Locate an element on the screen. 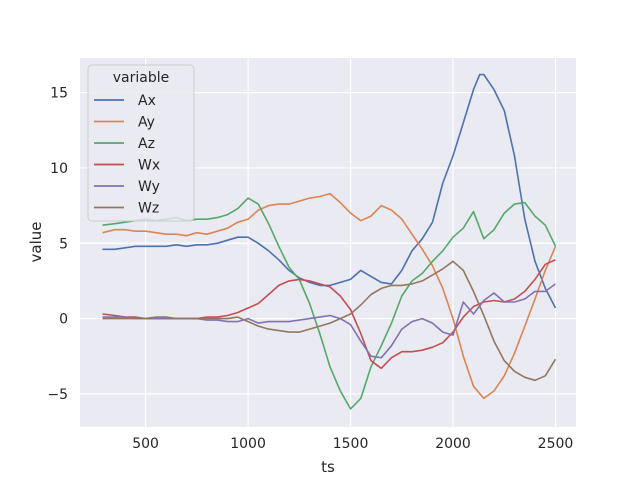 The width and height of the screenshot is (640, 480). x-tick-label: 2000 is located at coordinates (453, 444).